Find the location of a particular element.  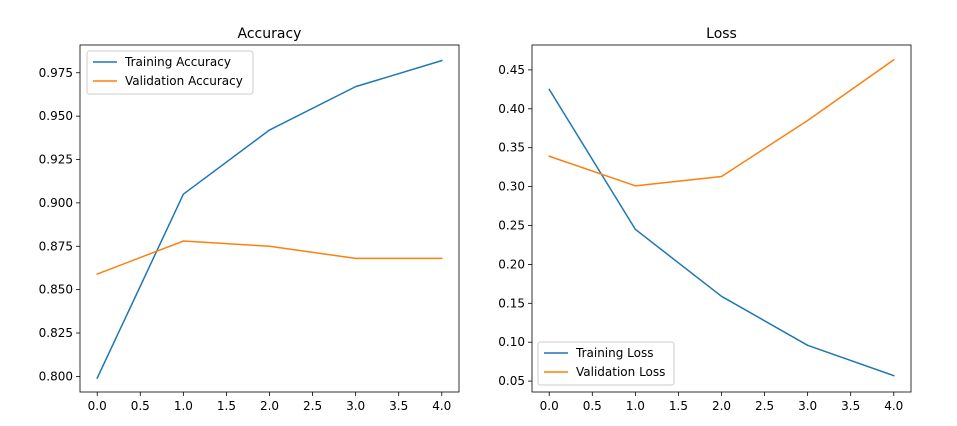

y-tick-label: 0.875 is located at coordinates (56, 246).